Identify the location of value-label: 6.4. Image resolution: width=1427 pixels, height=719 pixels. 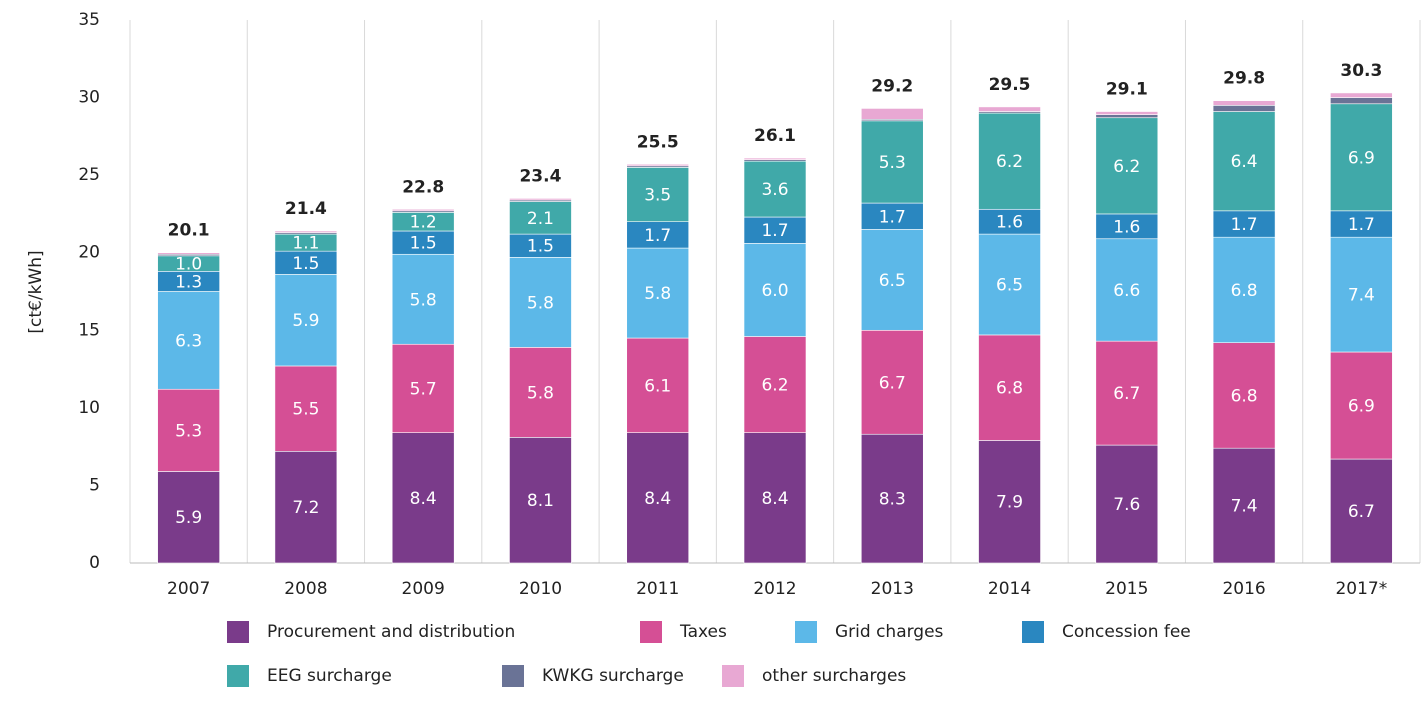
(1244, 162).